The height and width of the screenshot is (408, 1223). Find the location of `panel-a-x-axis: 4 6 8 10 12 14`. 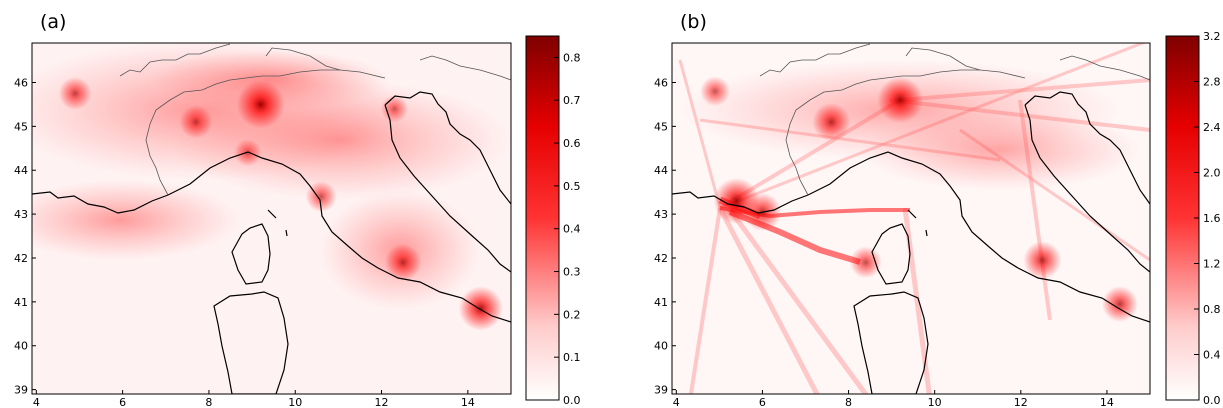

panel-a-x-axis: 4 6 8 10 12 14 is located at coordinates (254, 399).